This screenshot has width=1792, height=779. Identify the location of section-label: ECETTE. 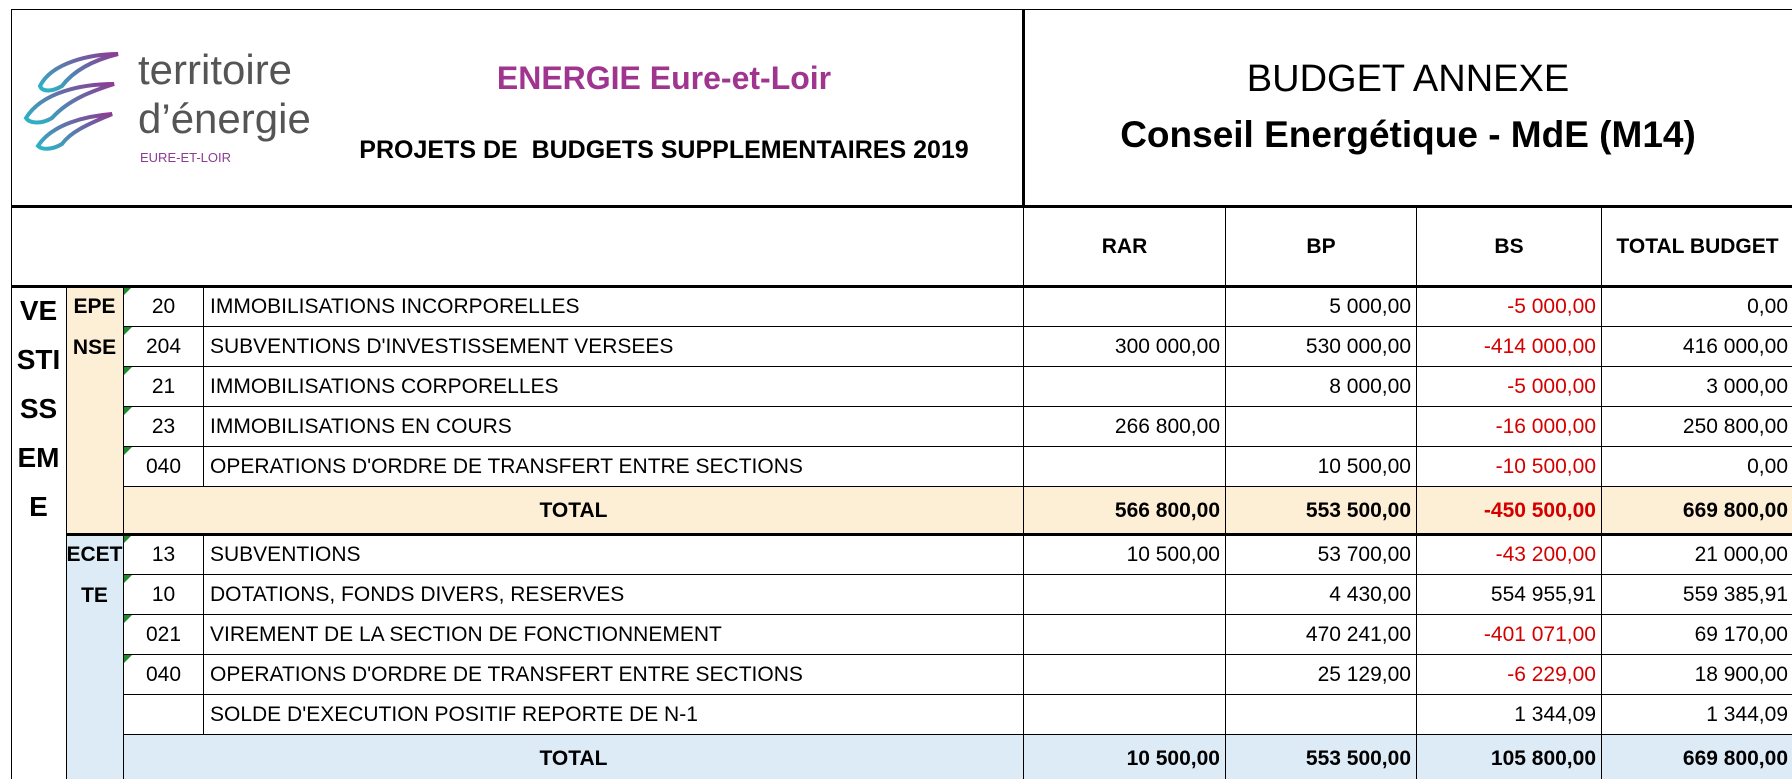
(94, 575).